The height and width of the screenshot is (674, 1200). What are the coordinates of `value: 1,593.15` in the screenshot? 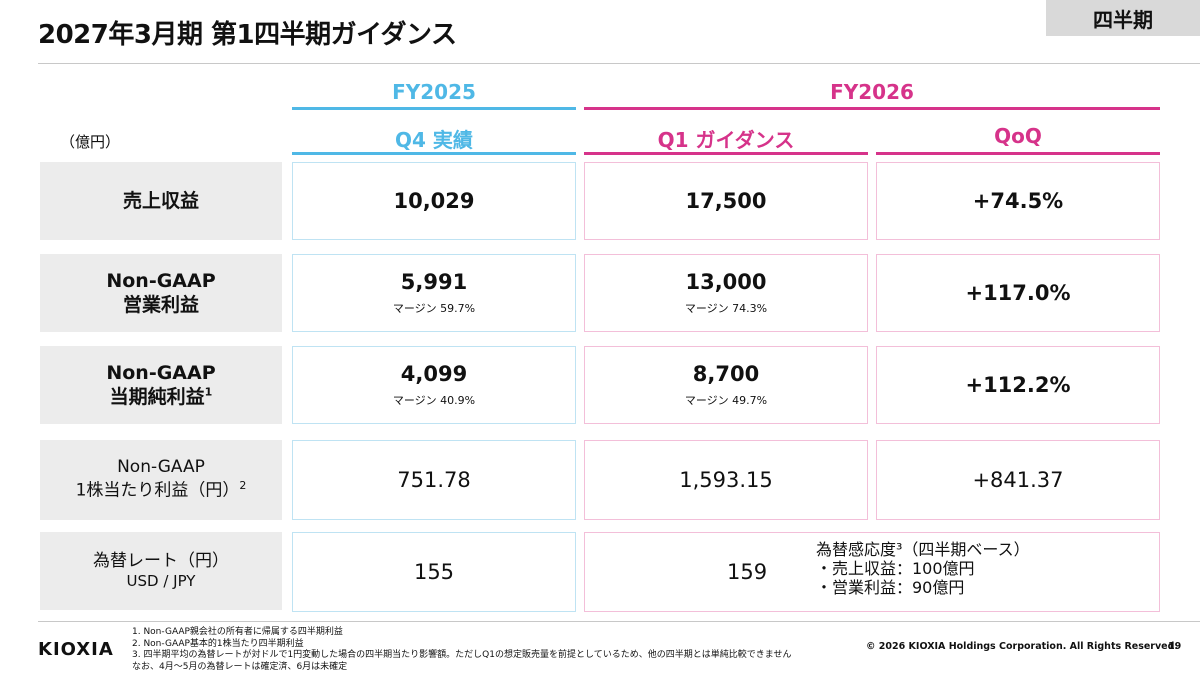 It's located at (726, 480).